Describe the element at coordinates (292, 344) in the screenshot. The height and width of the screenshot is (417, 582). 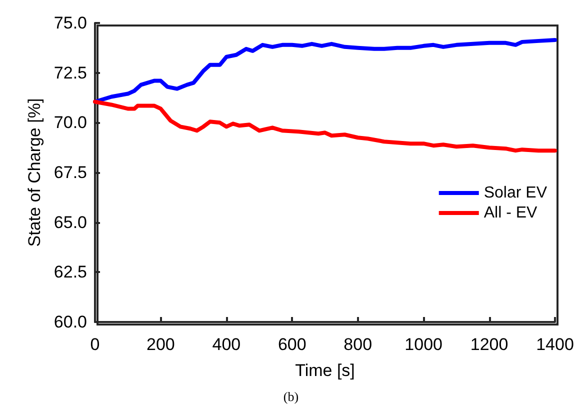
I see `x-tick-label: 600` at that location.